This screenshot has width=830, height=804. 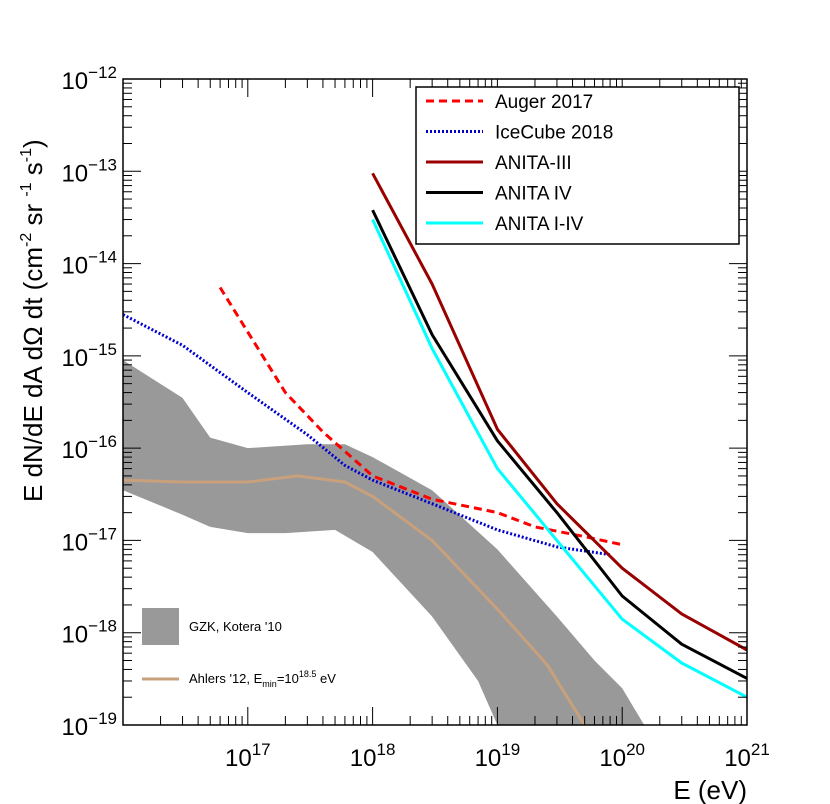 I want to click on y-tick-label: 10−14, so click(x=89, y=264).